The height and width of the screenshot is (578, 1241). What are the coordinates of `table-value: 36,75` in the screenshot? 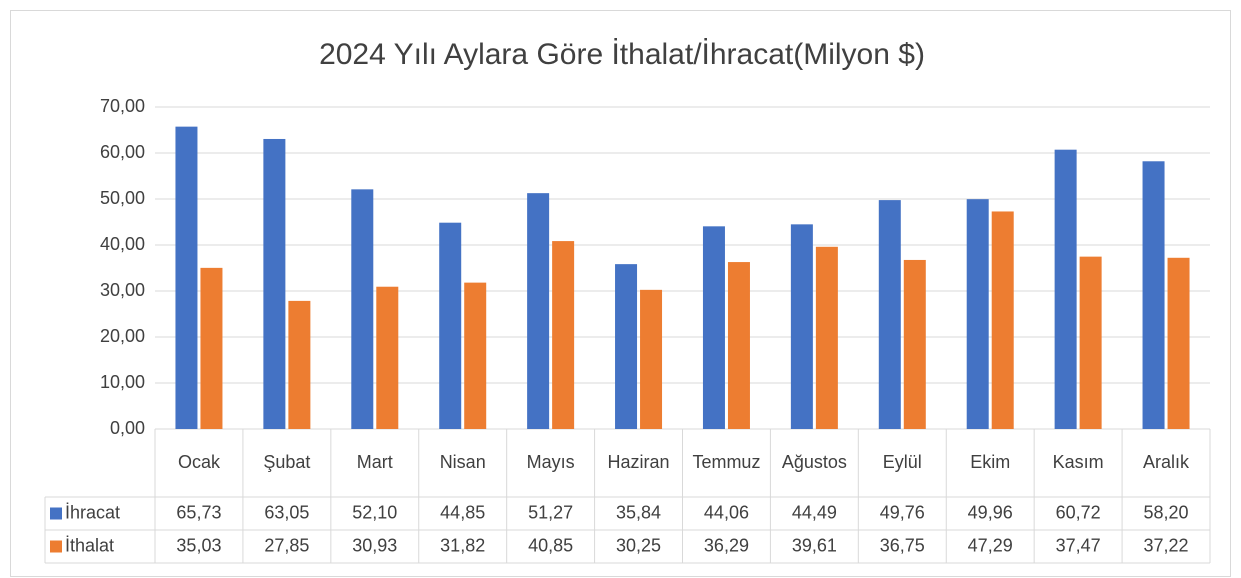 It's located at (902, 545).